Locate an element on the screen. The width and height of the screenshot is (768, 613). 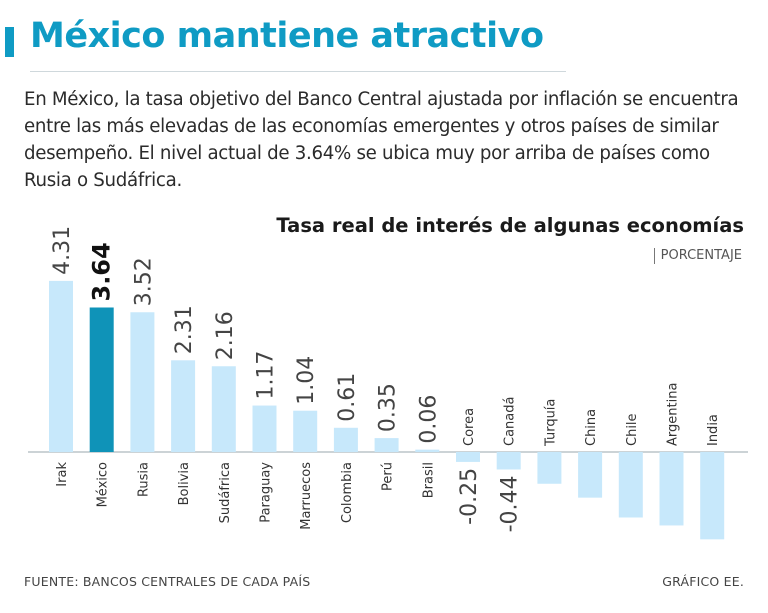
category-label: Colombia is located at coordinates (347, 492).